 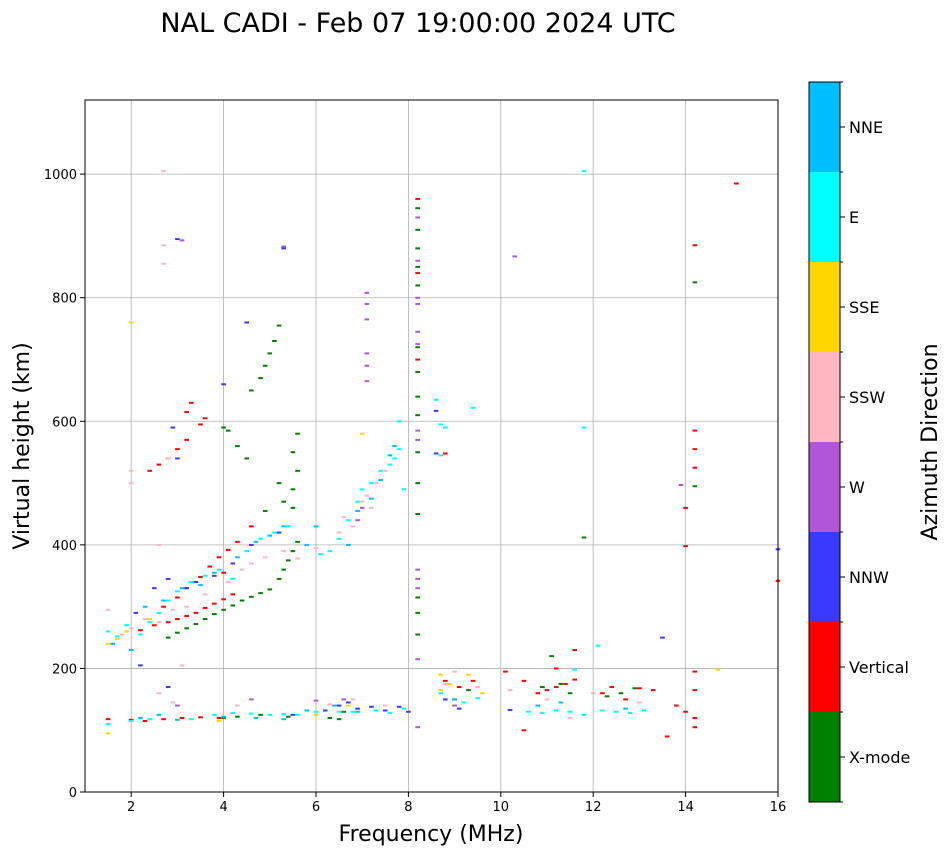 What do you see at coordinates (501, 807) in the screenshot?
I see `x-tick-label: 10` at bounding box center [501, 807].